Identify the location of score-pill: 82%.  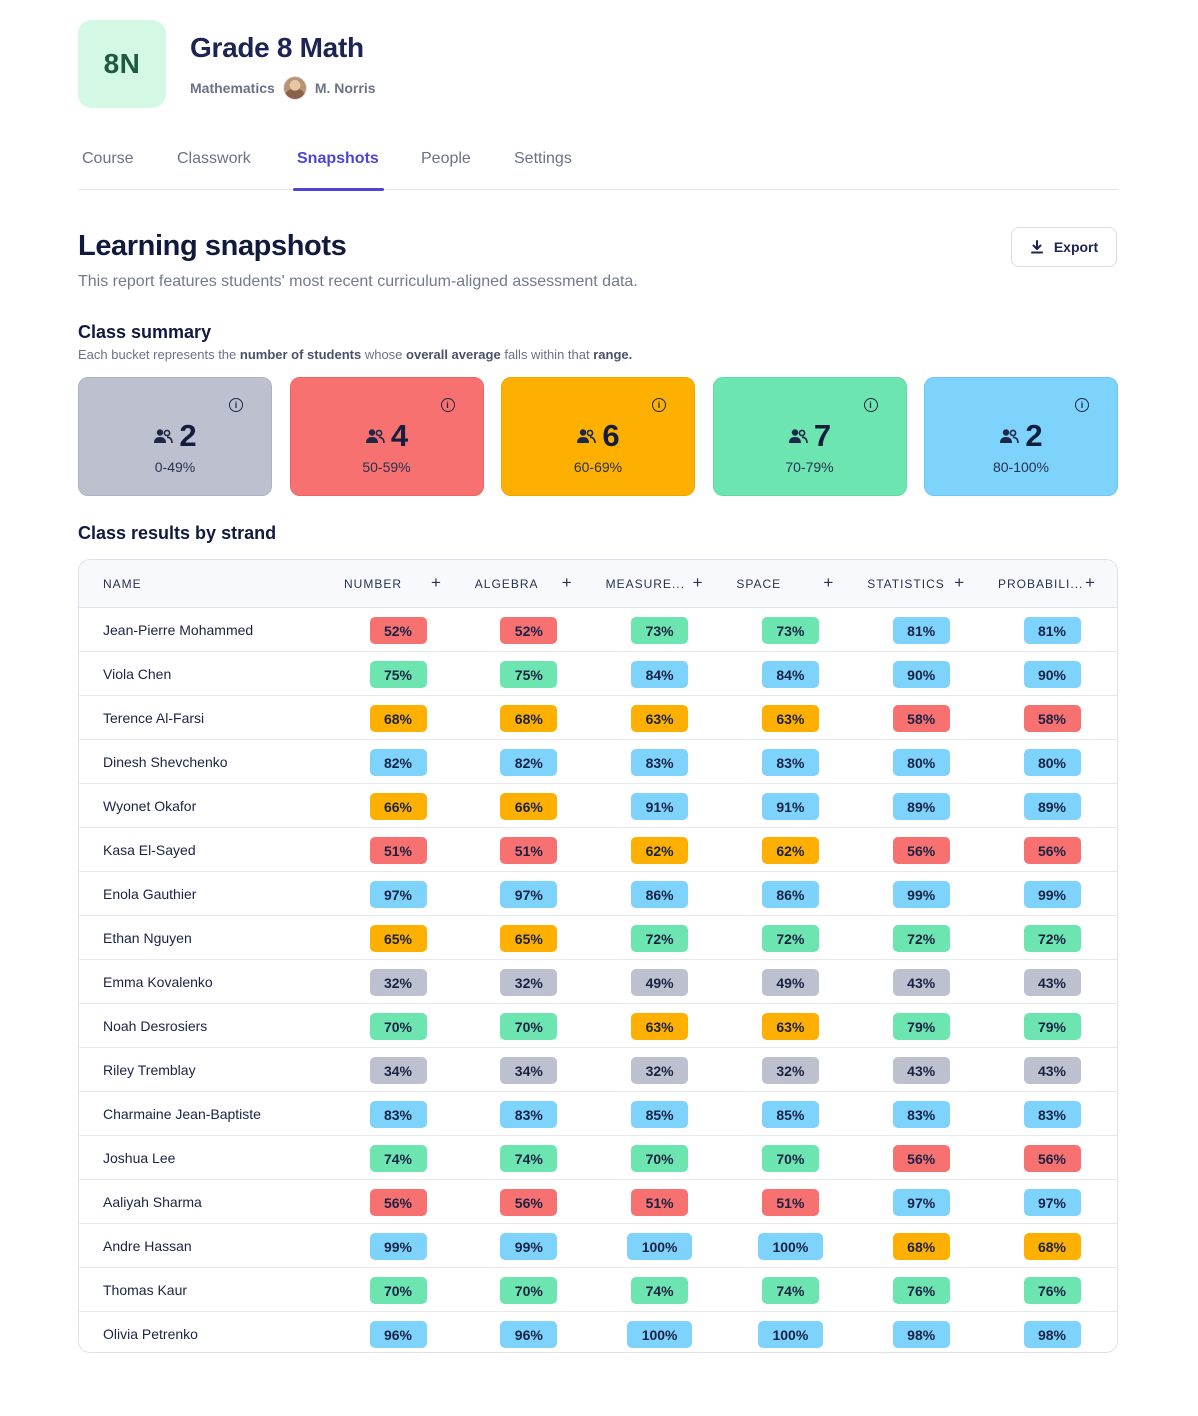
(398, 762).